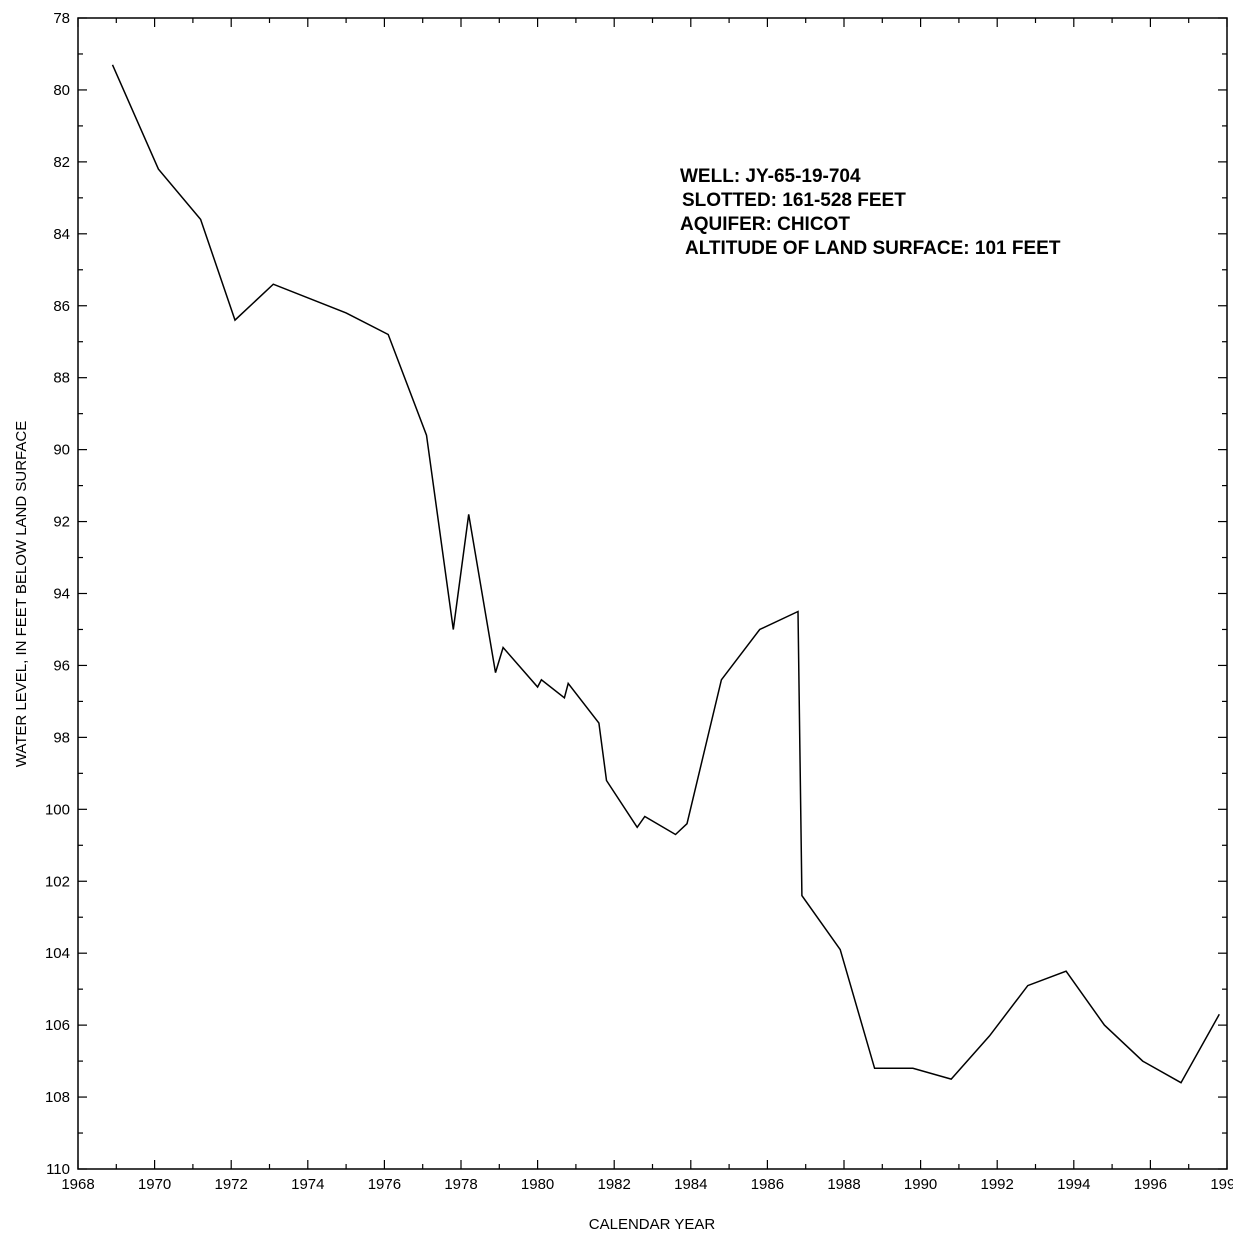 The width and height of the screenshot is (1233, 1236). What do you see at coordinates (57, 1025) in the screenshot?
I see `y-tick-label: 106` at bounding box center [57, 1025].